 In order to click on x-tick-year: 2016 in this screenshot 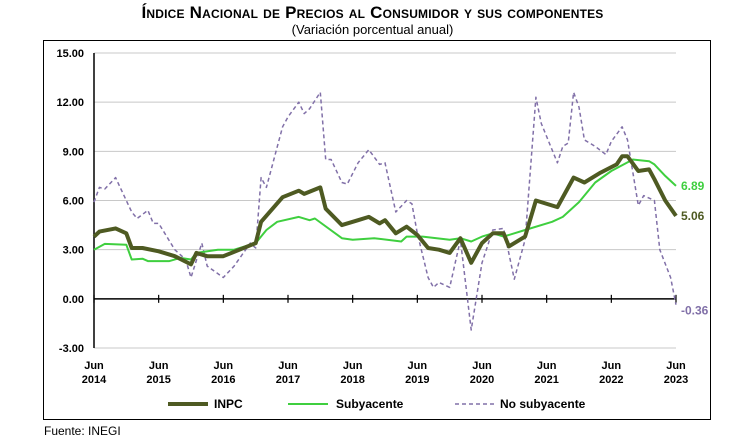, I will do `click(223, 380)`.